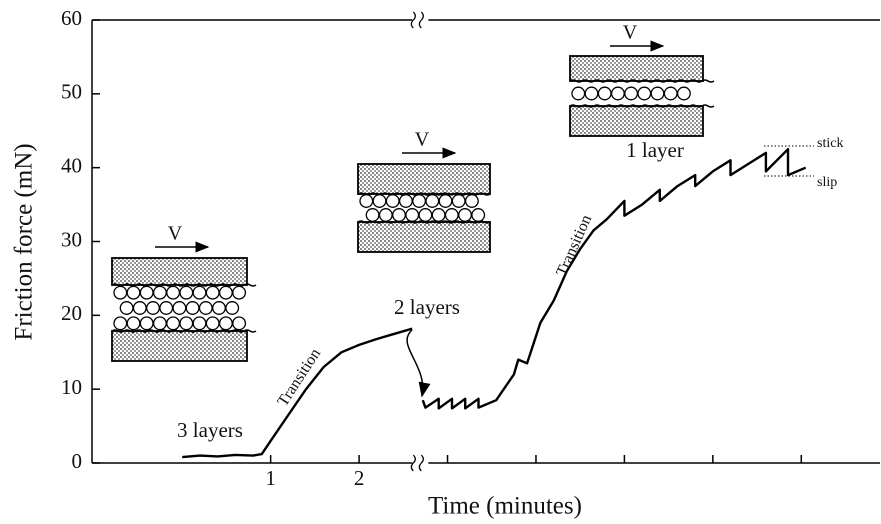 This screenshot has height=524, width=881. What do you see at coordinates (71, 165) in the screenshot?
I see `y-tick-label: 40` at bounding box center [71, 165].